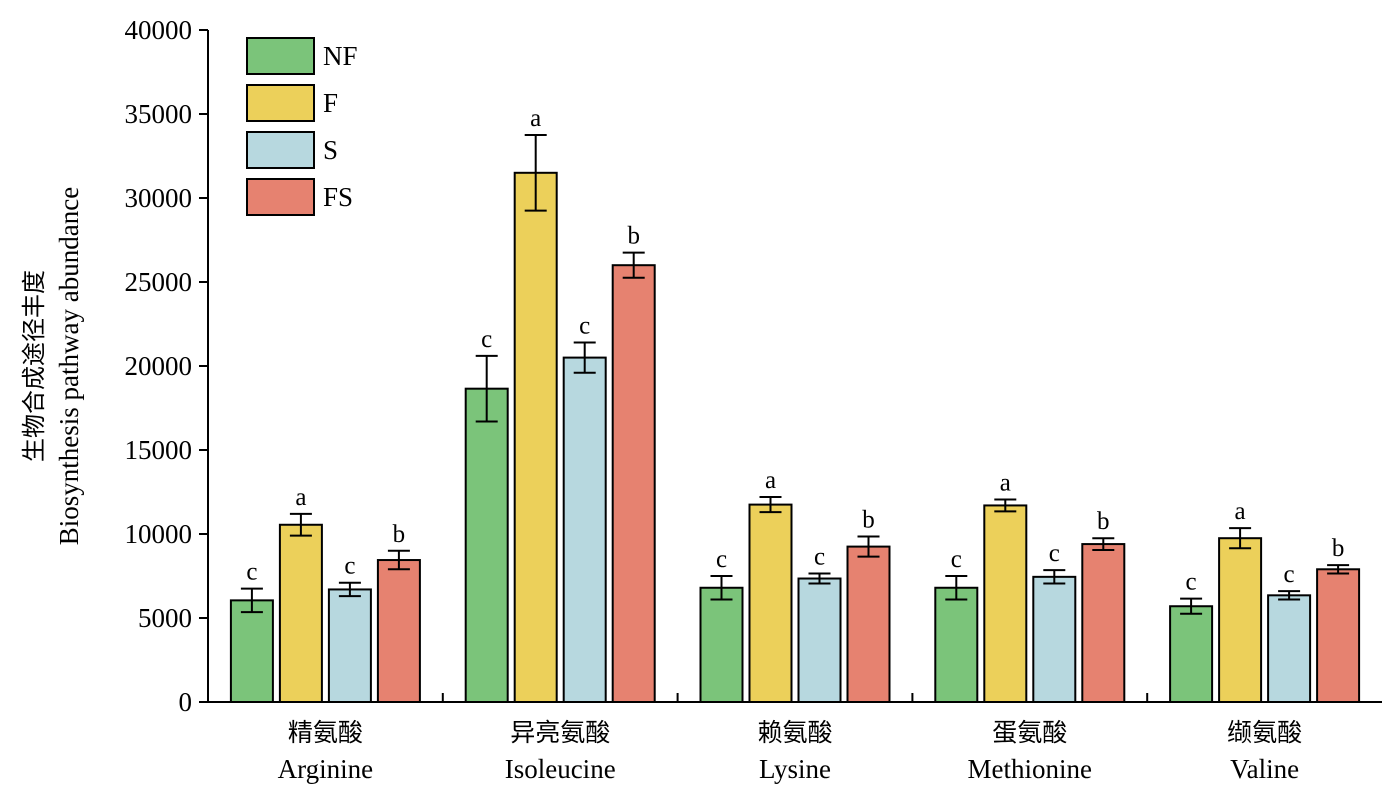 The image size is (1396, 802). Describe the element at coordinates (34, 366) in the screenshot. I see `y-axis-label-cn: 生物合成途径丰度` at that location.